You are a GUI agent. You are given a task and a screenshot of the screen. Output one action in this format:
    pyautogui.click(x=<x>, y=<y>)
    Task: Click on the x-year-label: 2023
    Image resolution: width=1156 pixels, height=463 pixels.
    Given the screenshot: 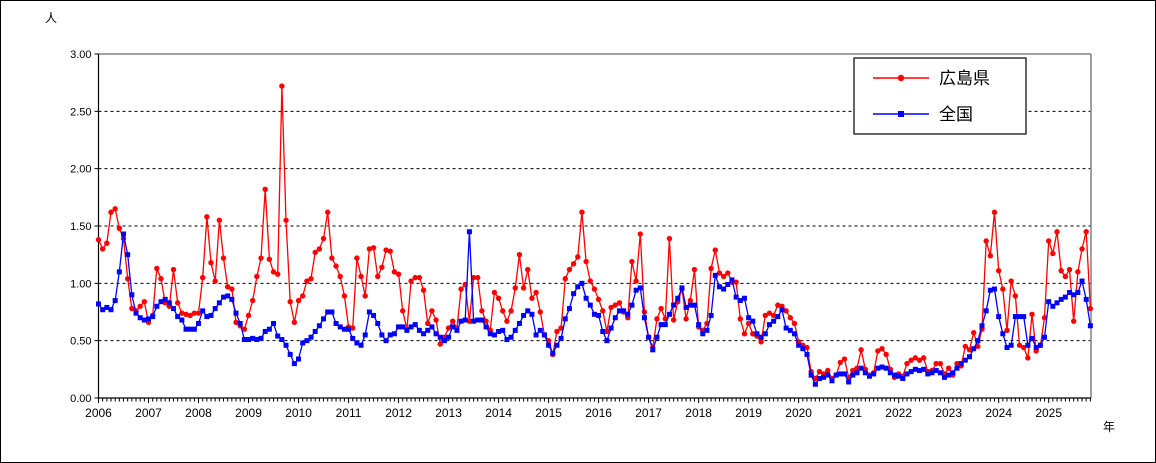 What is the action you would take?
    pyautogui.click(x=948, y=413)
    